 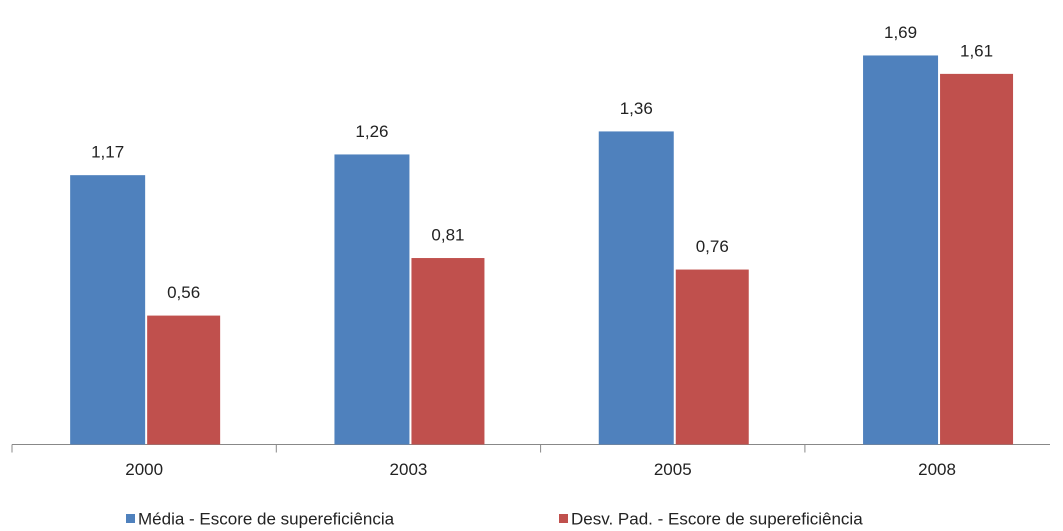 What do you see at coordinates (183, 292) in the screenshot?
I see `data-label: 0,56` at bounding box center [183, 292].